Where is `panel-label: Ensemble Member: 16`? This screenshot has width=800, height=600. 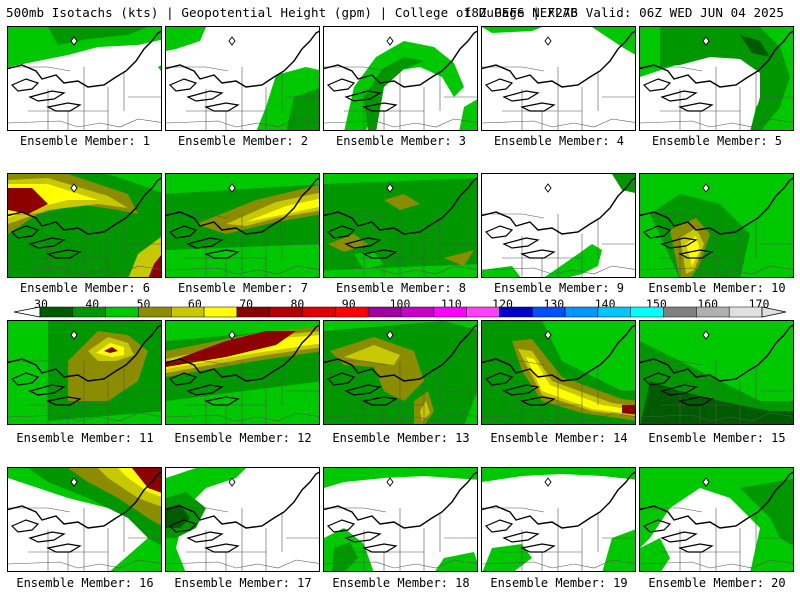 panel-label: Ensemble Member: 16 is located at coordinates (85, 583).